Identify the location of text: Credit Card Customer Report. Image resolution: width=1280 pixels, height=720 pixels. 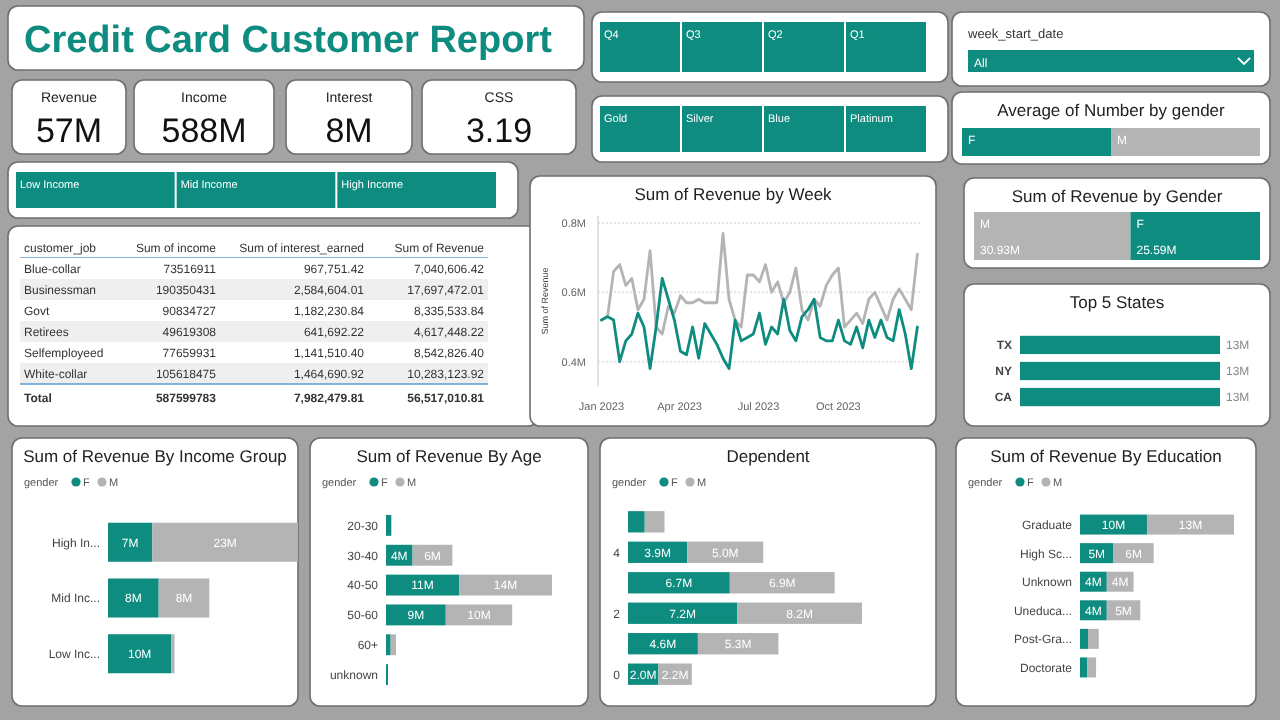
(289, 41).